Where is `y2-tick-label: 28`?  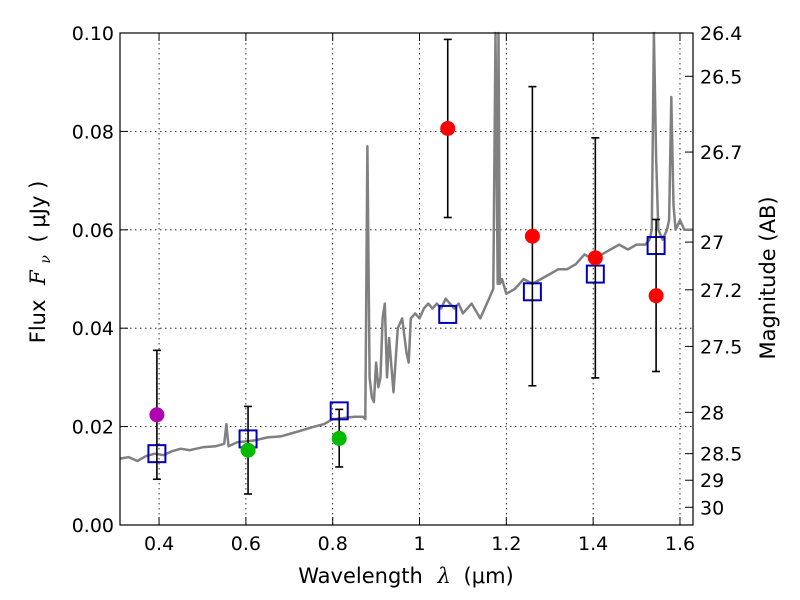
y2-tick-label: 28 is located at coordinates (712, 413).